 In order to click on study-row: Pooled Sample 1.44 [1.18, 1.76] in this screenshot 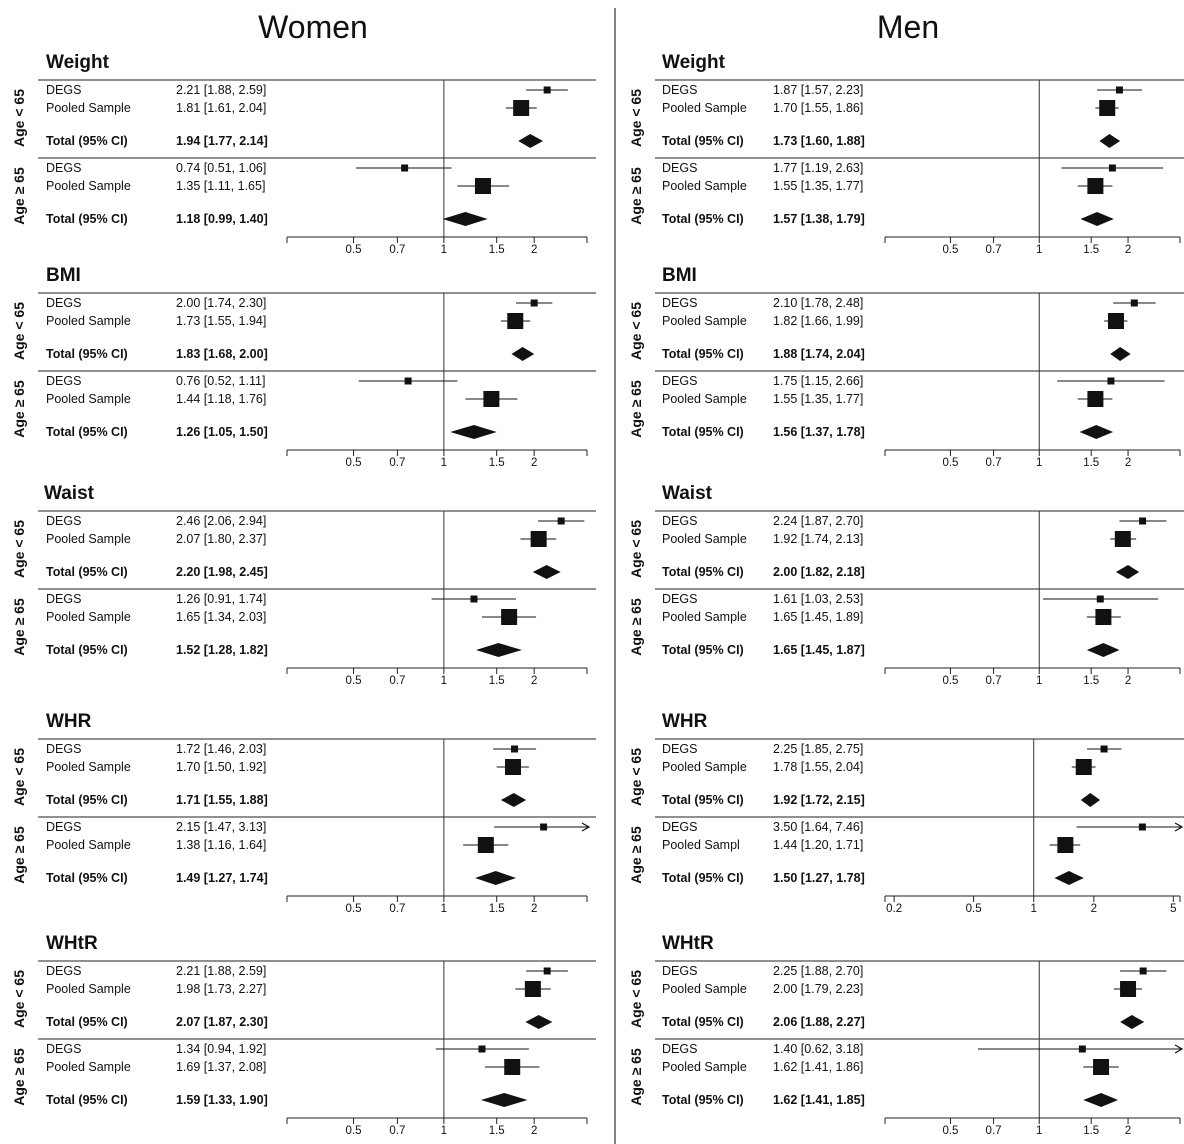, I will do `click(282, 399)`.